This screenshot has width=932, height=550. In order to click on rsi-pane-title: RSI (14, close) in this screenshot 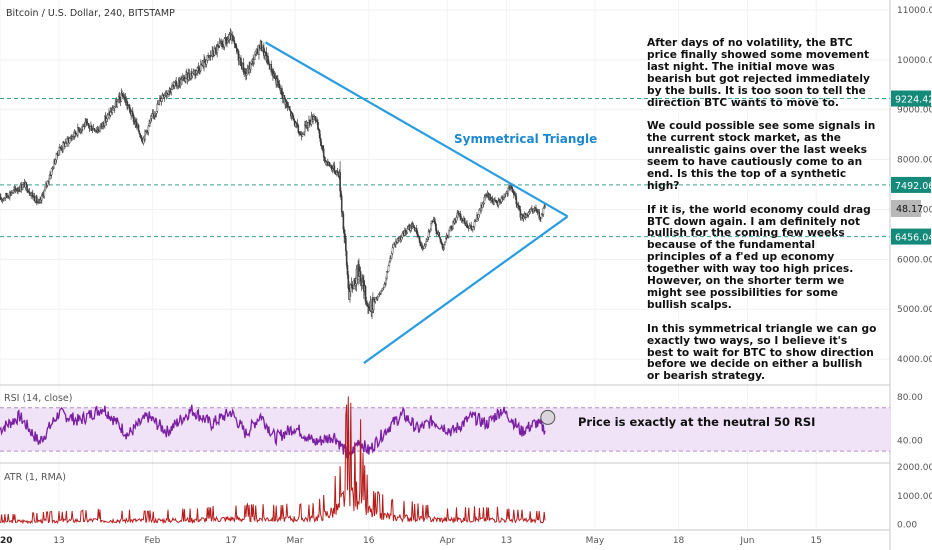, I will do `click(38, 398)`.